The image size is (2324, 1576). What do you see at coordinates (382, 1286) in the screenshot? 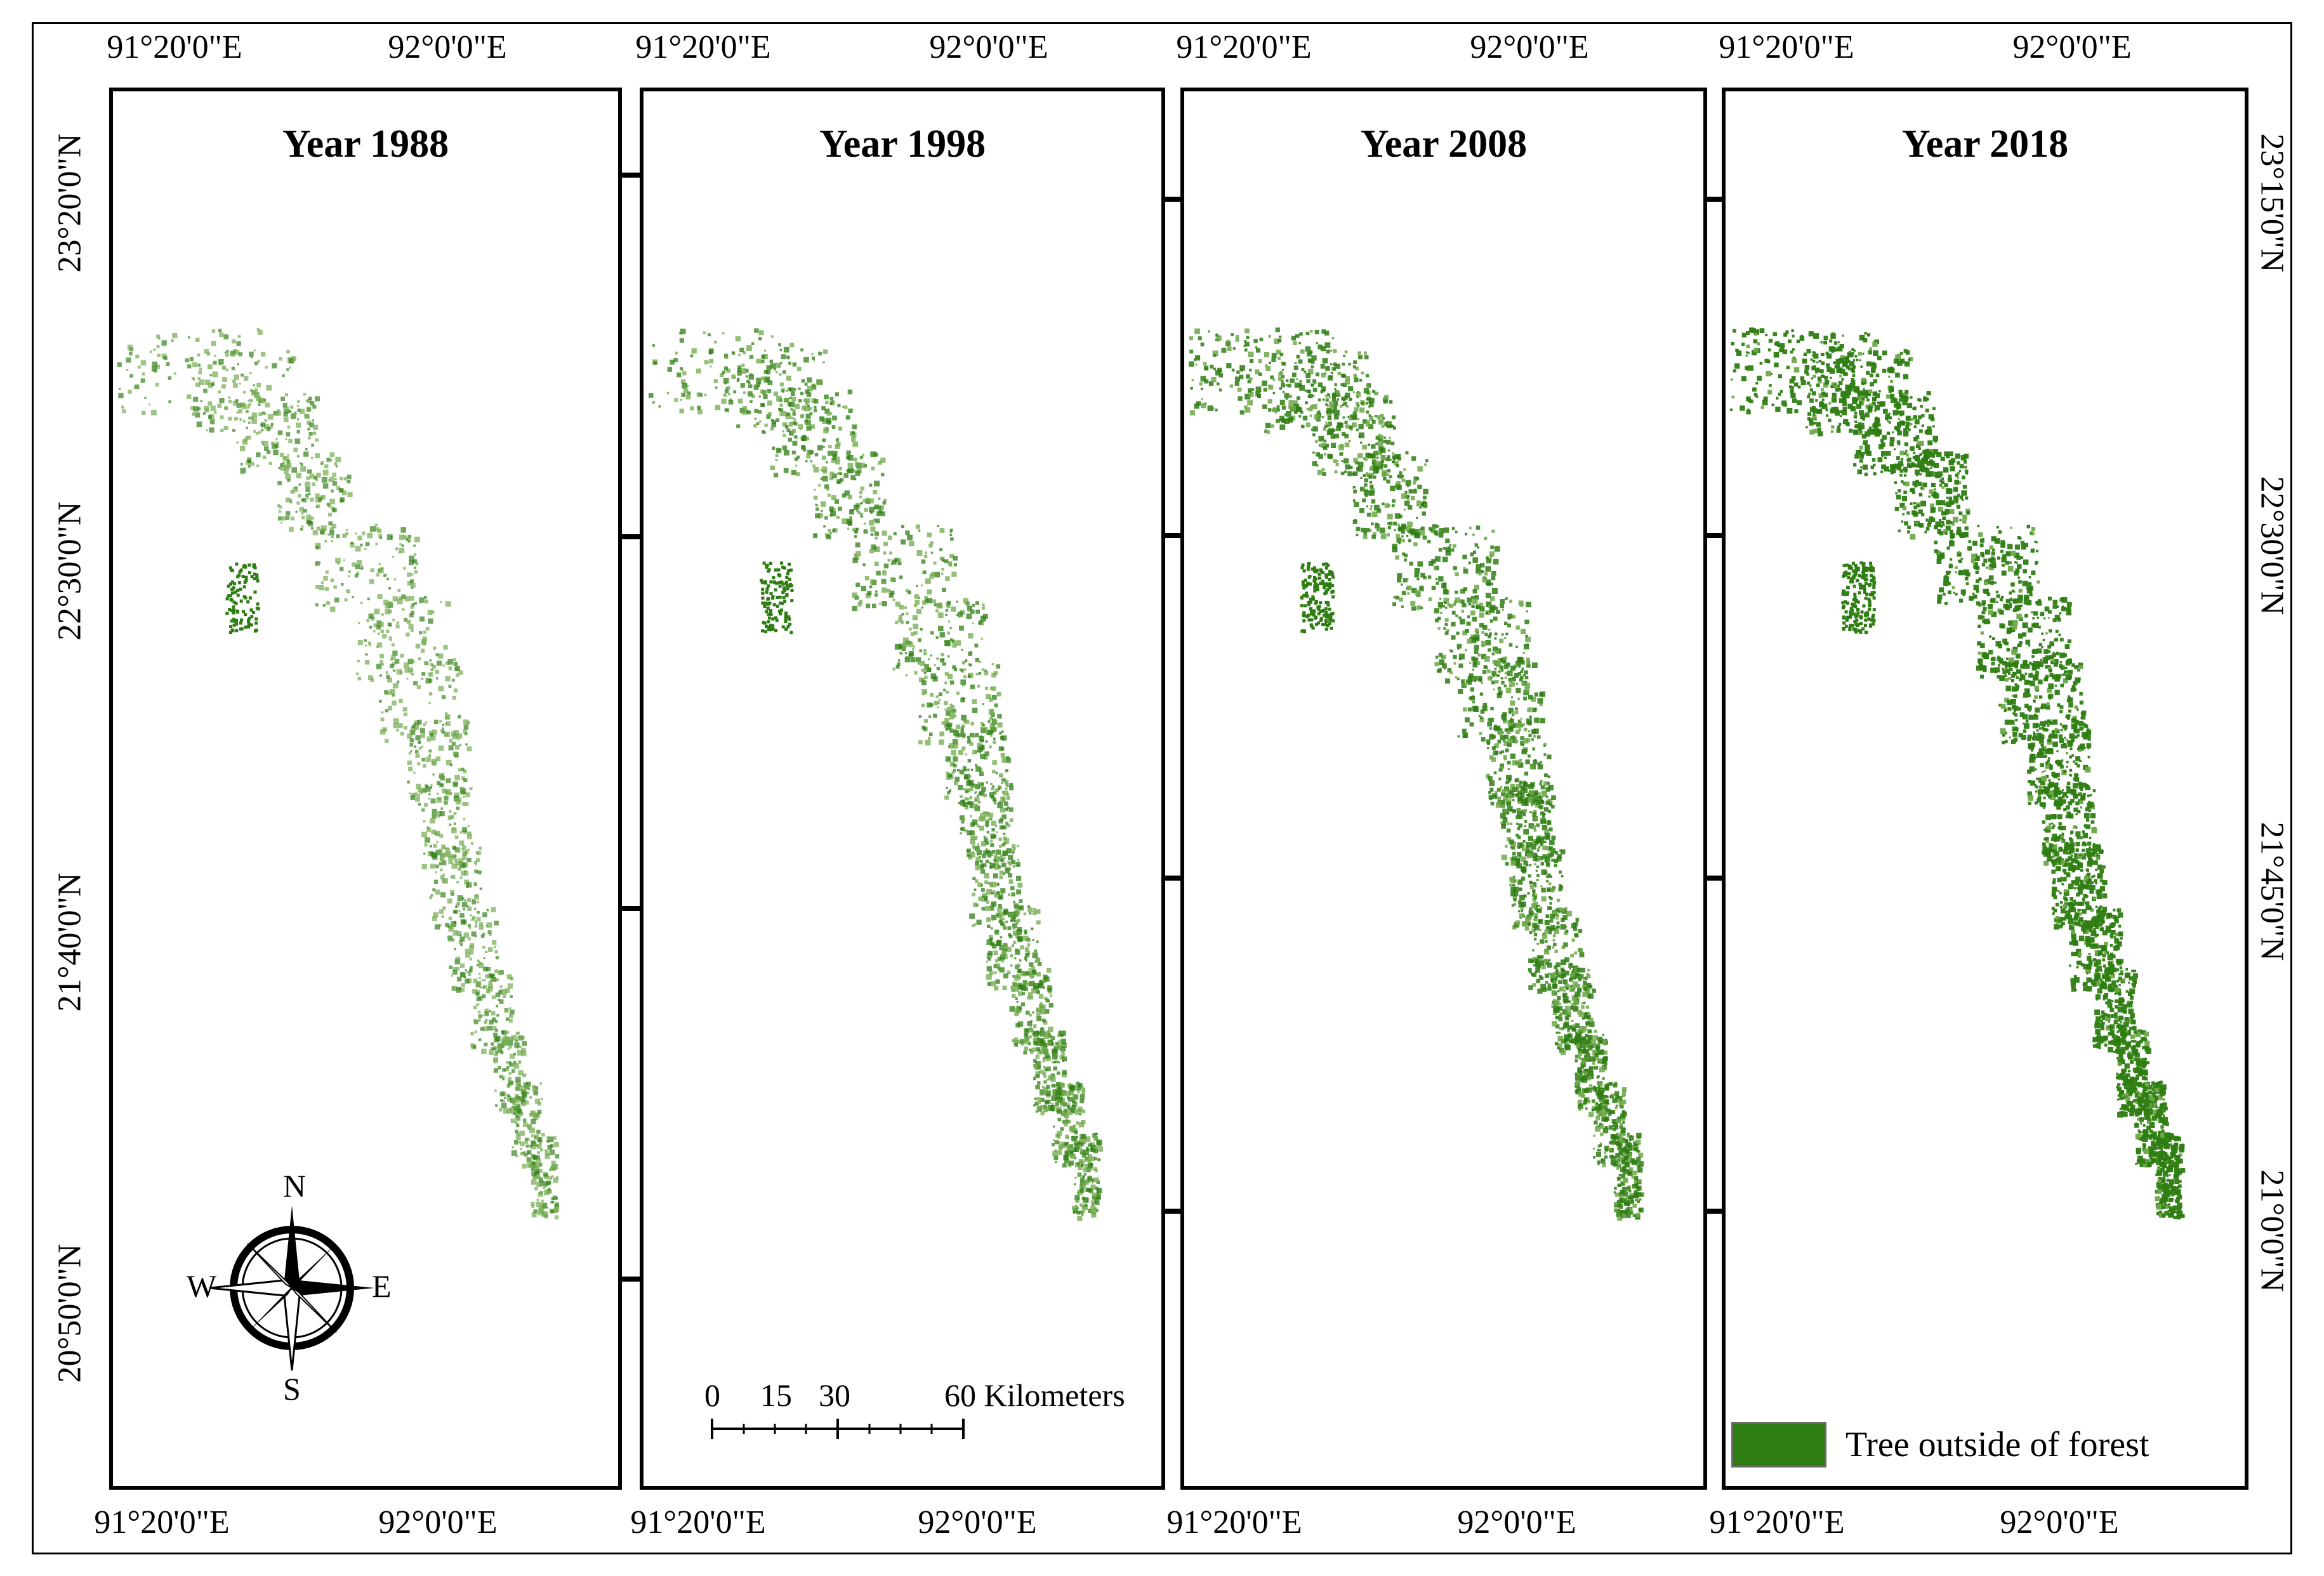
I see `compass-e: E` at bounding box center [382, 1286].